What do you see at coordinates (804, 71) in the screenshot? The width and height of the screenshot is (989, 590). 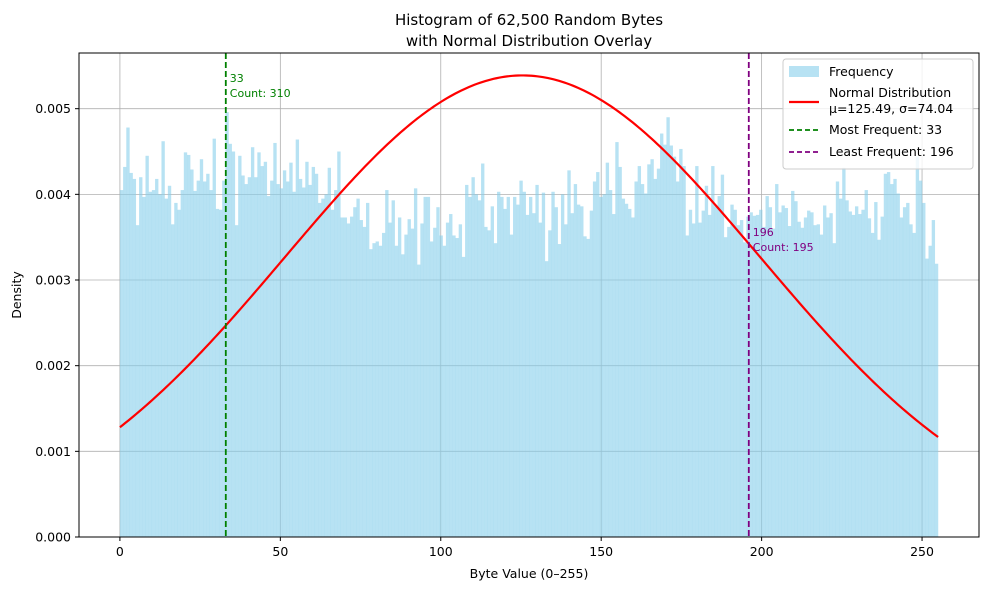 I see `legend-swatch-frequency` at bounding box center [804, 71].